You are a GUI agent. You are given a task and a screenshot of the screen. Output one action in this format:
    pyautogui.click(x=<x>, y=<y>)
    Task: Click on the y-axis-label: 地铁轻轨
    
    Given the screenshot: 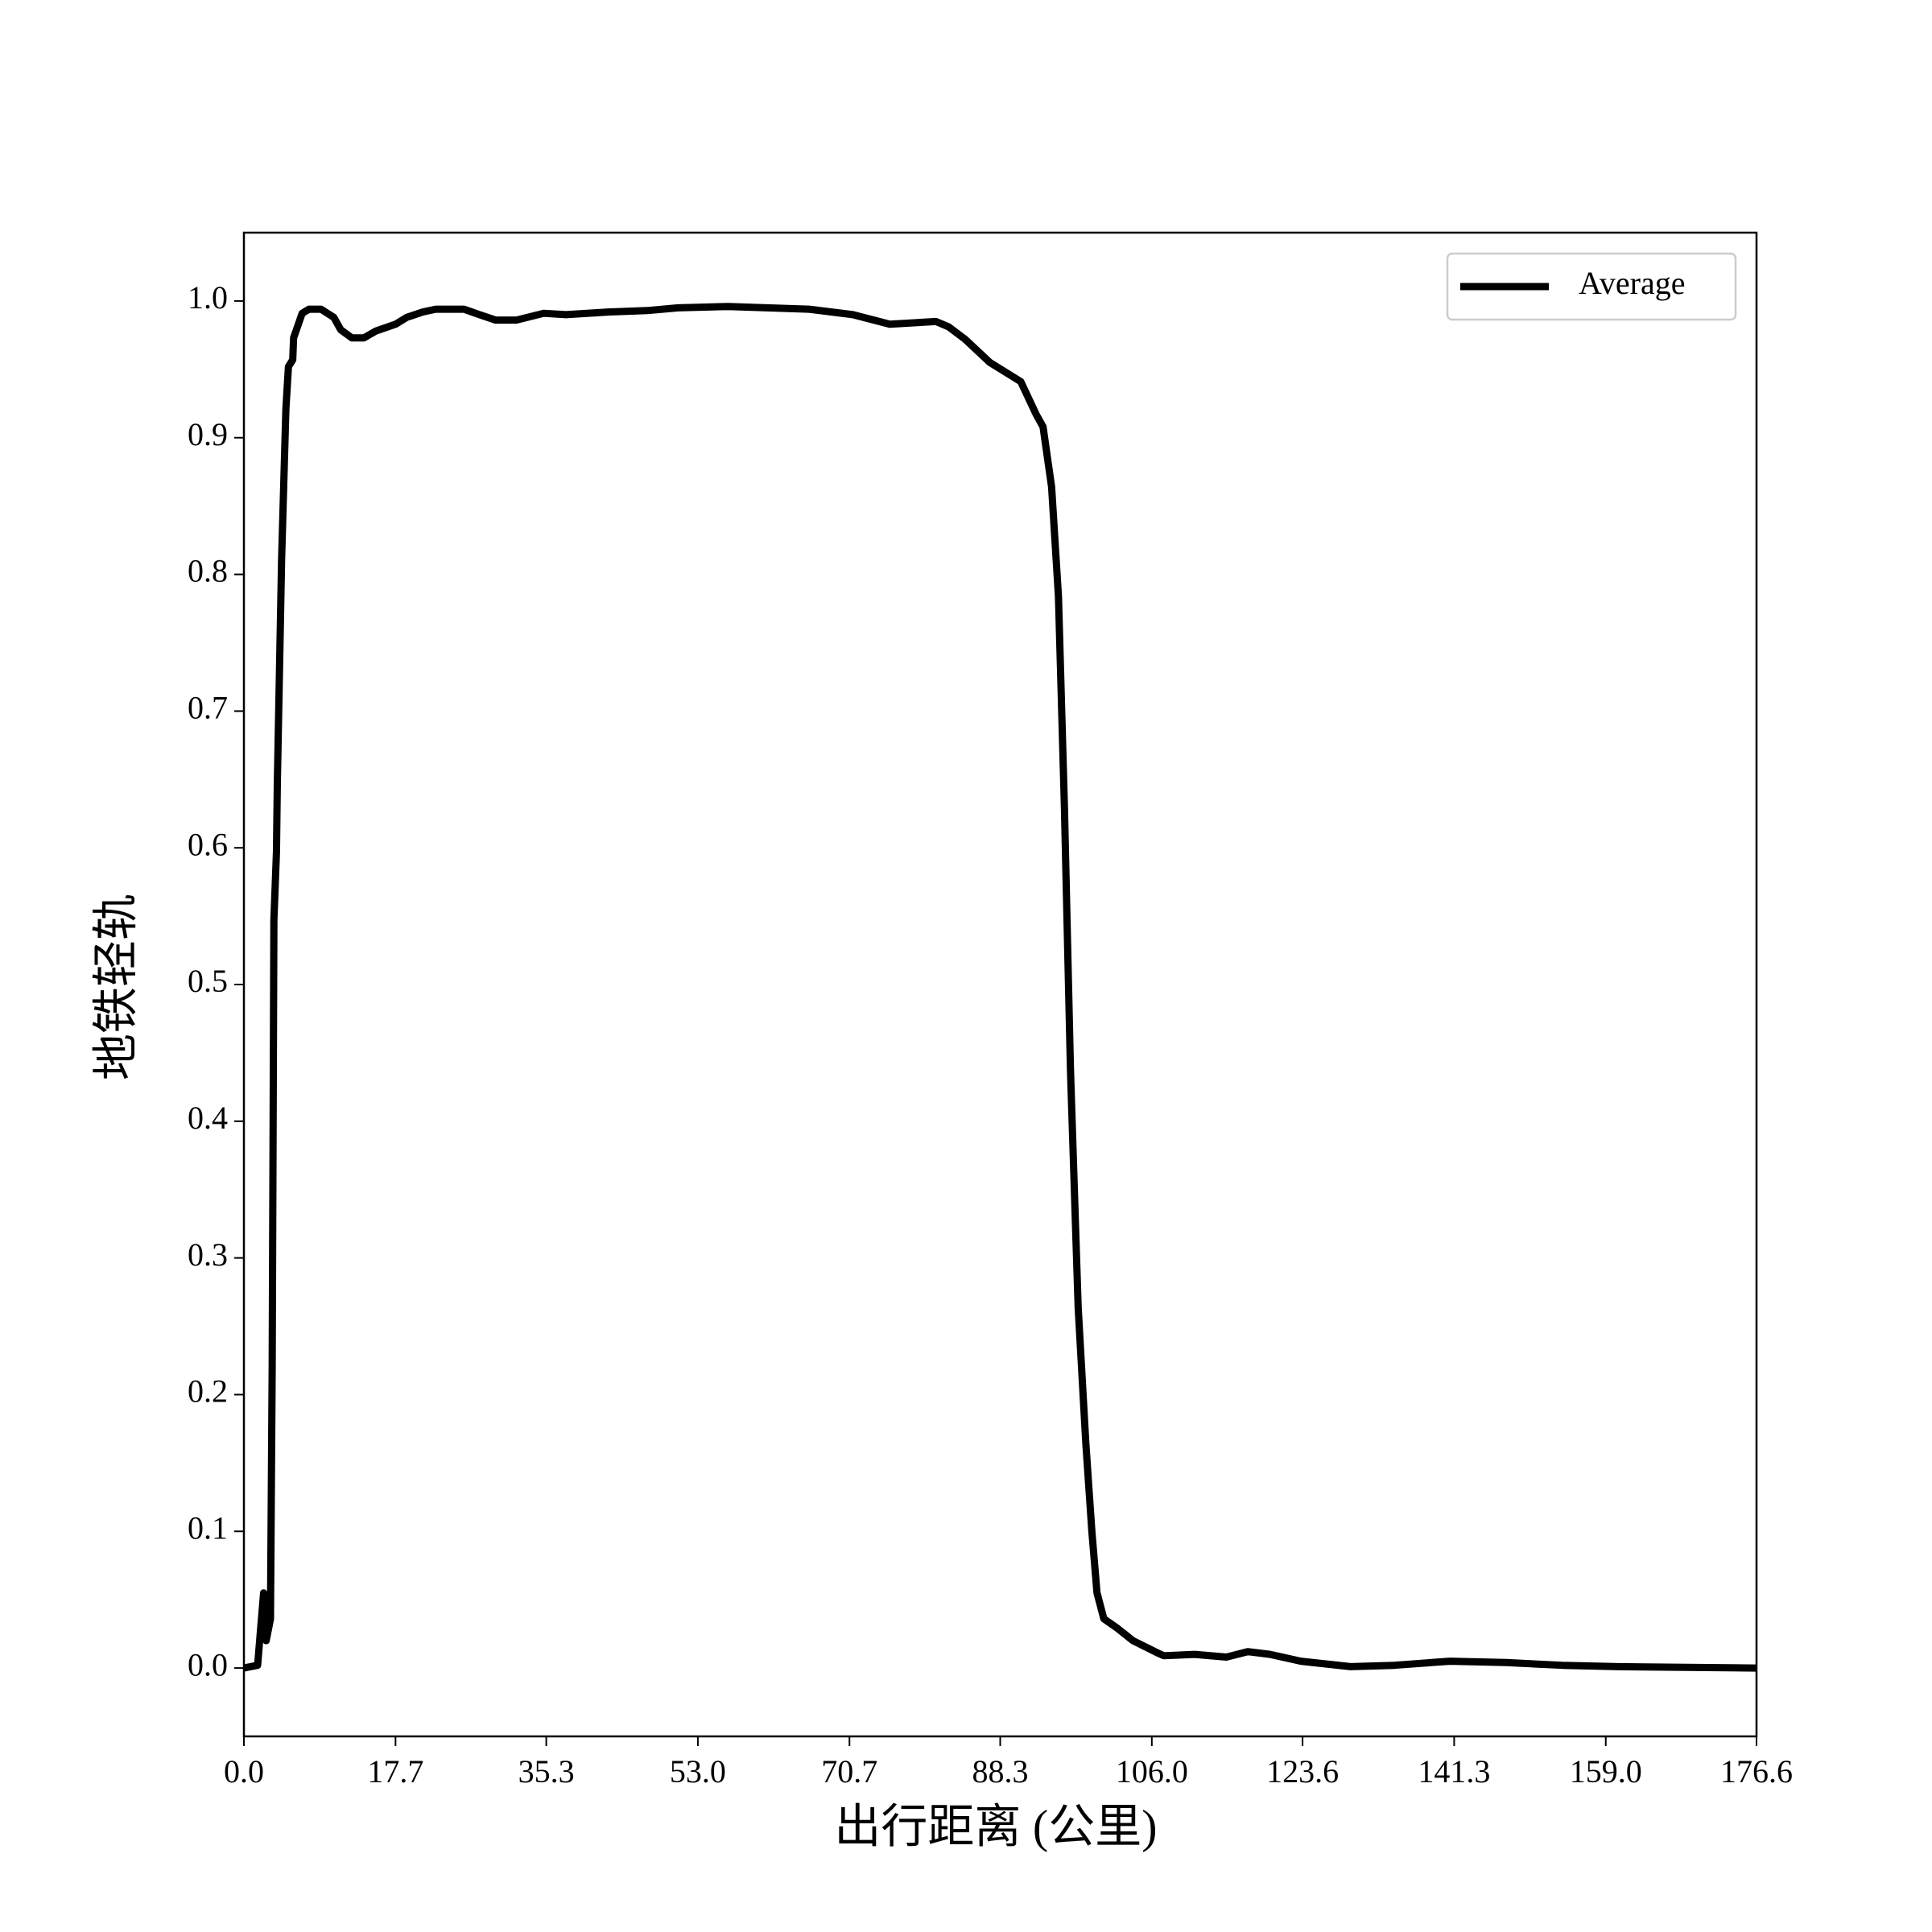 What is the action you would take?
    pyautogui.click(x=116, y=987)
    